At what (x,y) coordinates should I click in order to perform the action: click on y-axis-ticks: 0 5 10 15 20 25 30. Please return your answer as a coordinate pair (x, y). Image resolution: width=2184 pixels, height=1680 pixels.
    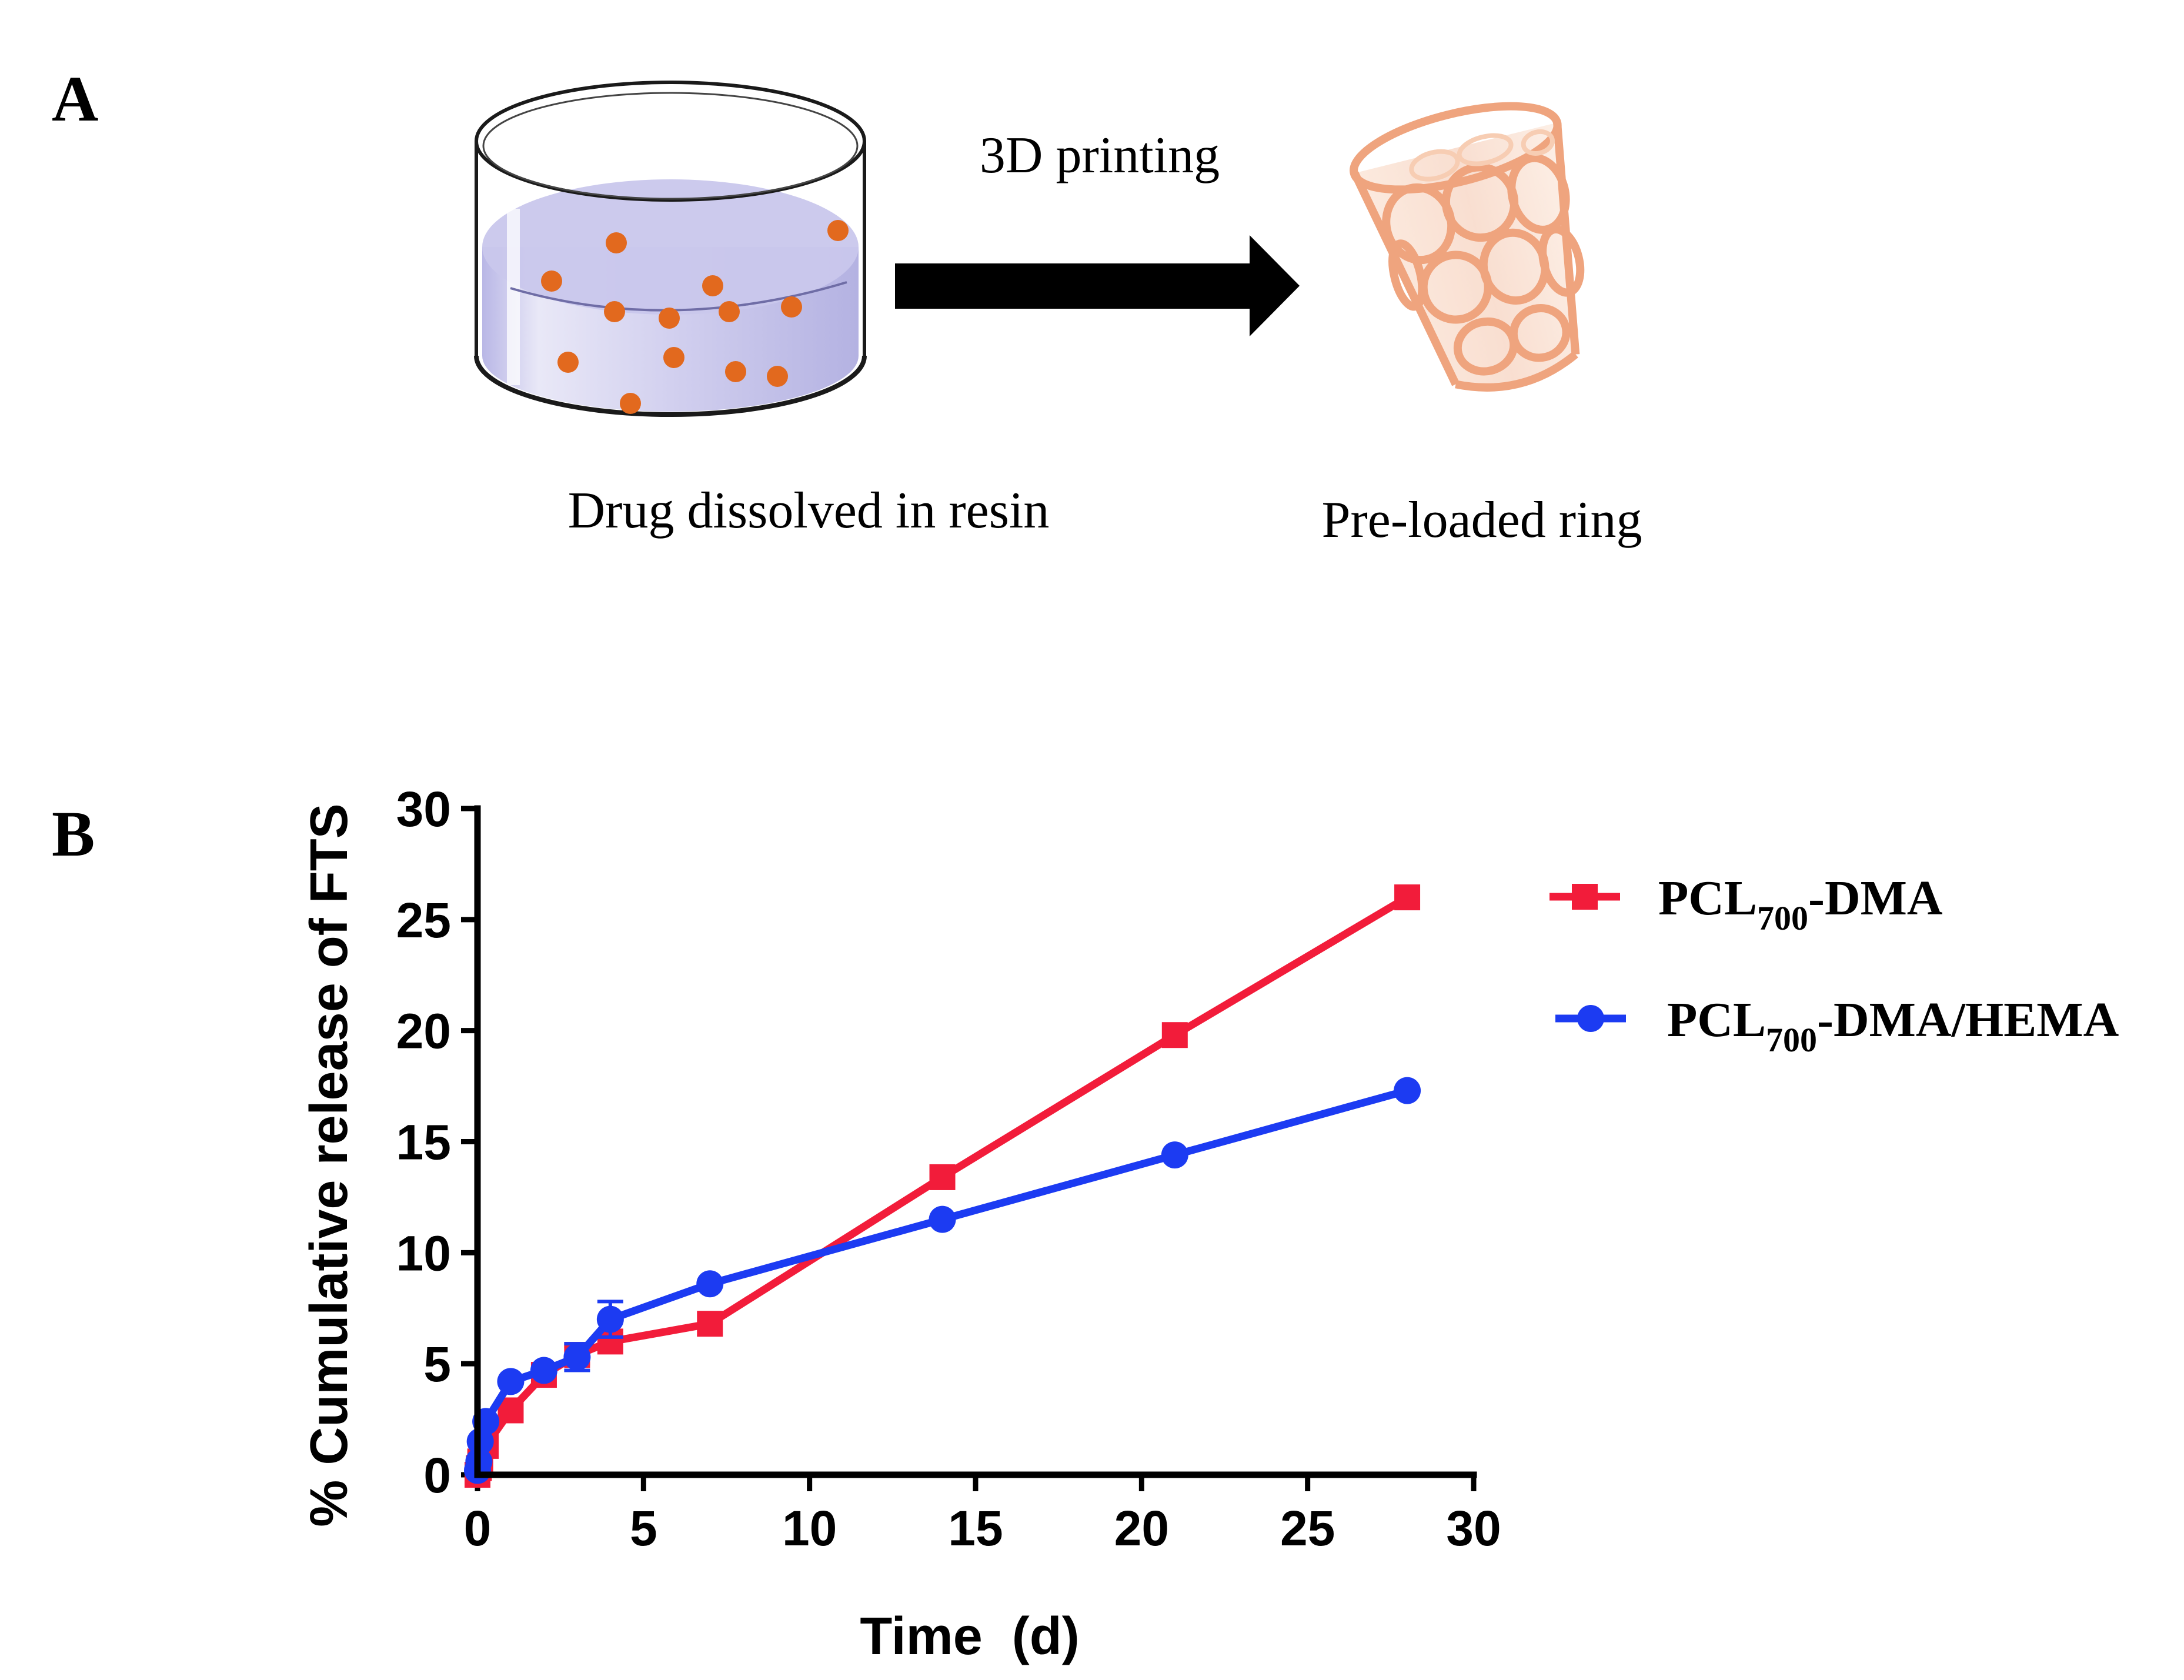
    Looking at the image, I should click on (436, 1142).